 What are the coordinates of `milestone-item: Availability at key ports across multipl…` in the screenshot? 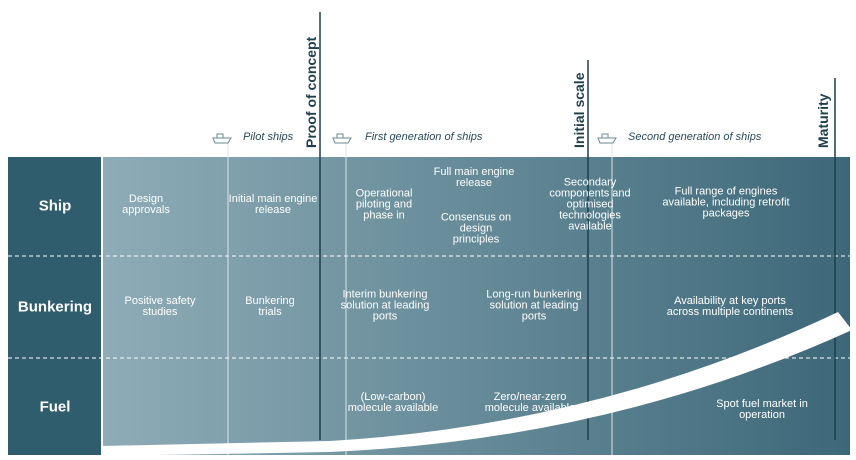 It's located at (730, 306).